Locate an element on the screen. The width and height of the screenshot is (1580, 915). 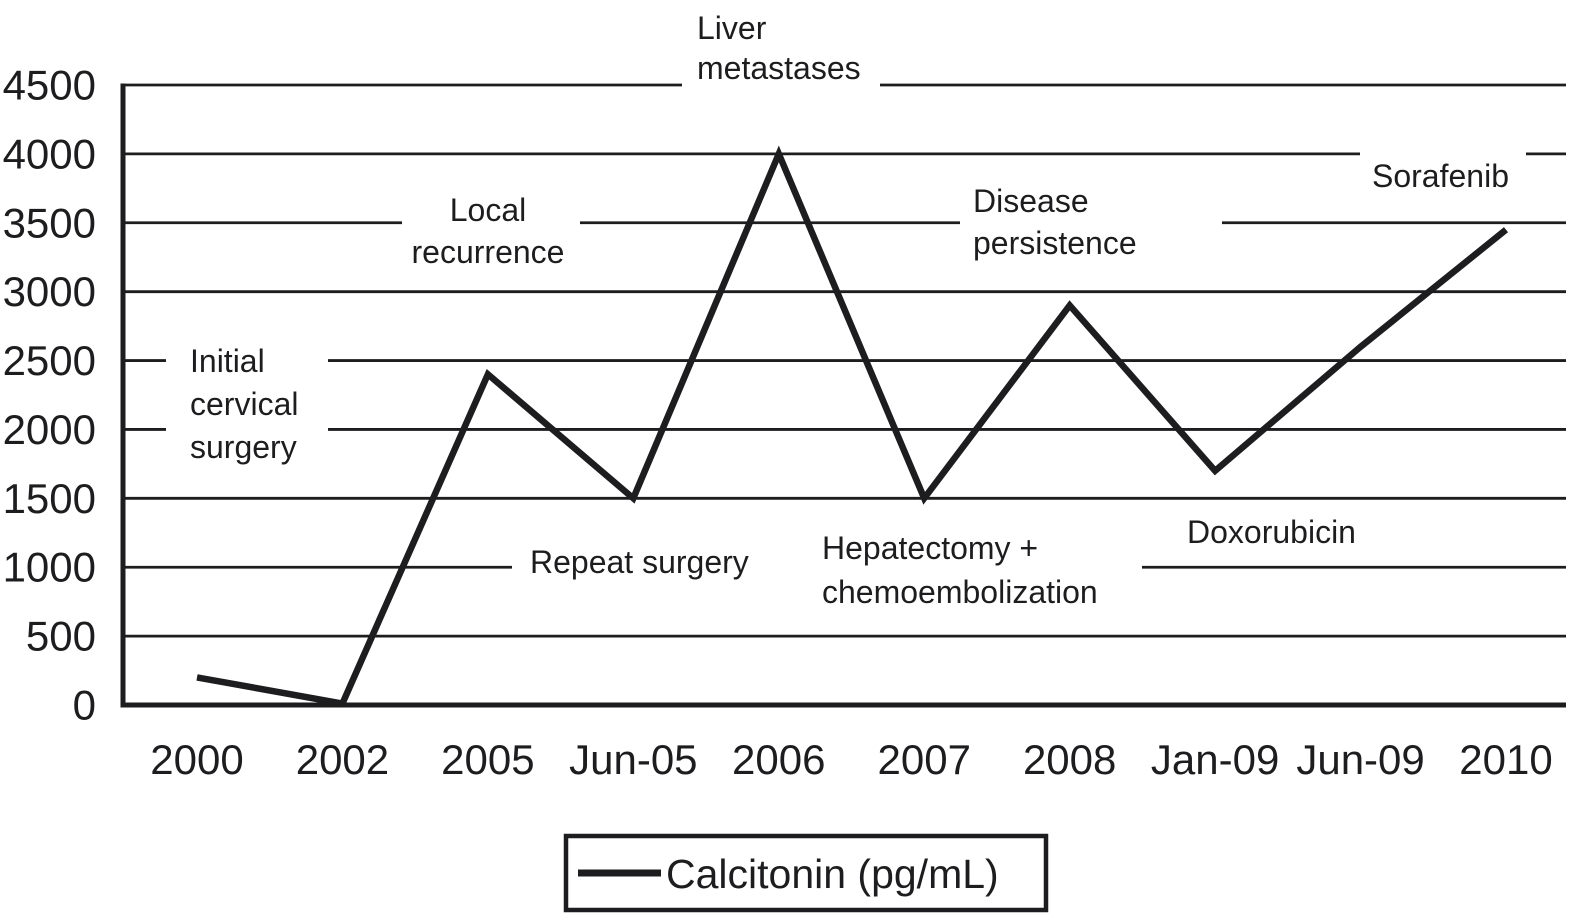
annotation-text-hepatectomy-chemoembolization-line-1: Hepatectomy + is located at coordinates (930, 548).